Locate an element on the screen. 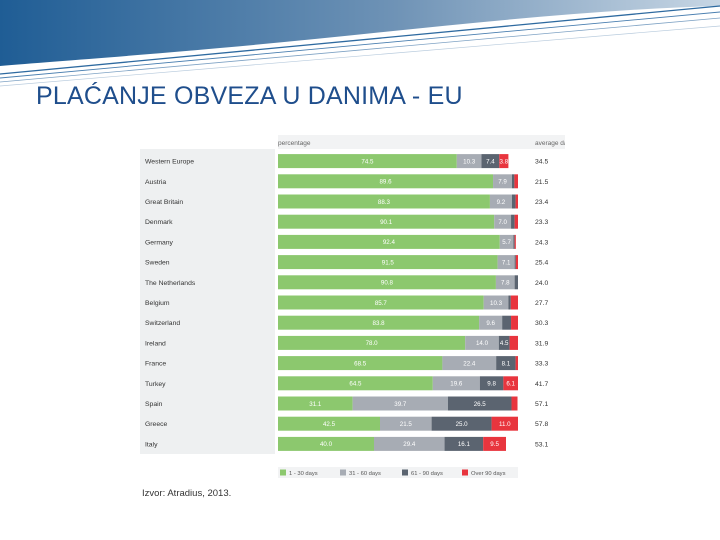  legend-label: 31 - 60 days is located at coordinates (365, 474).